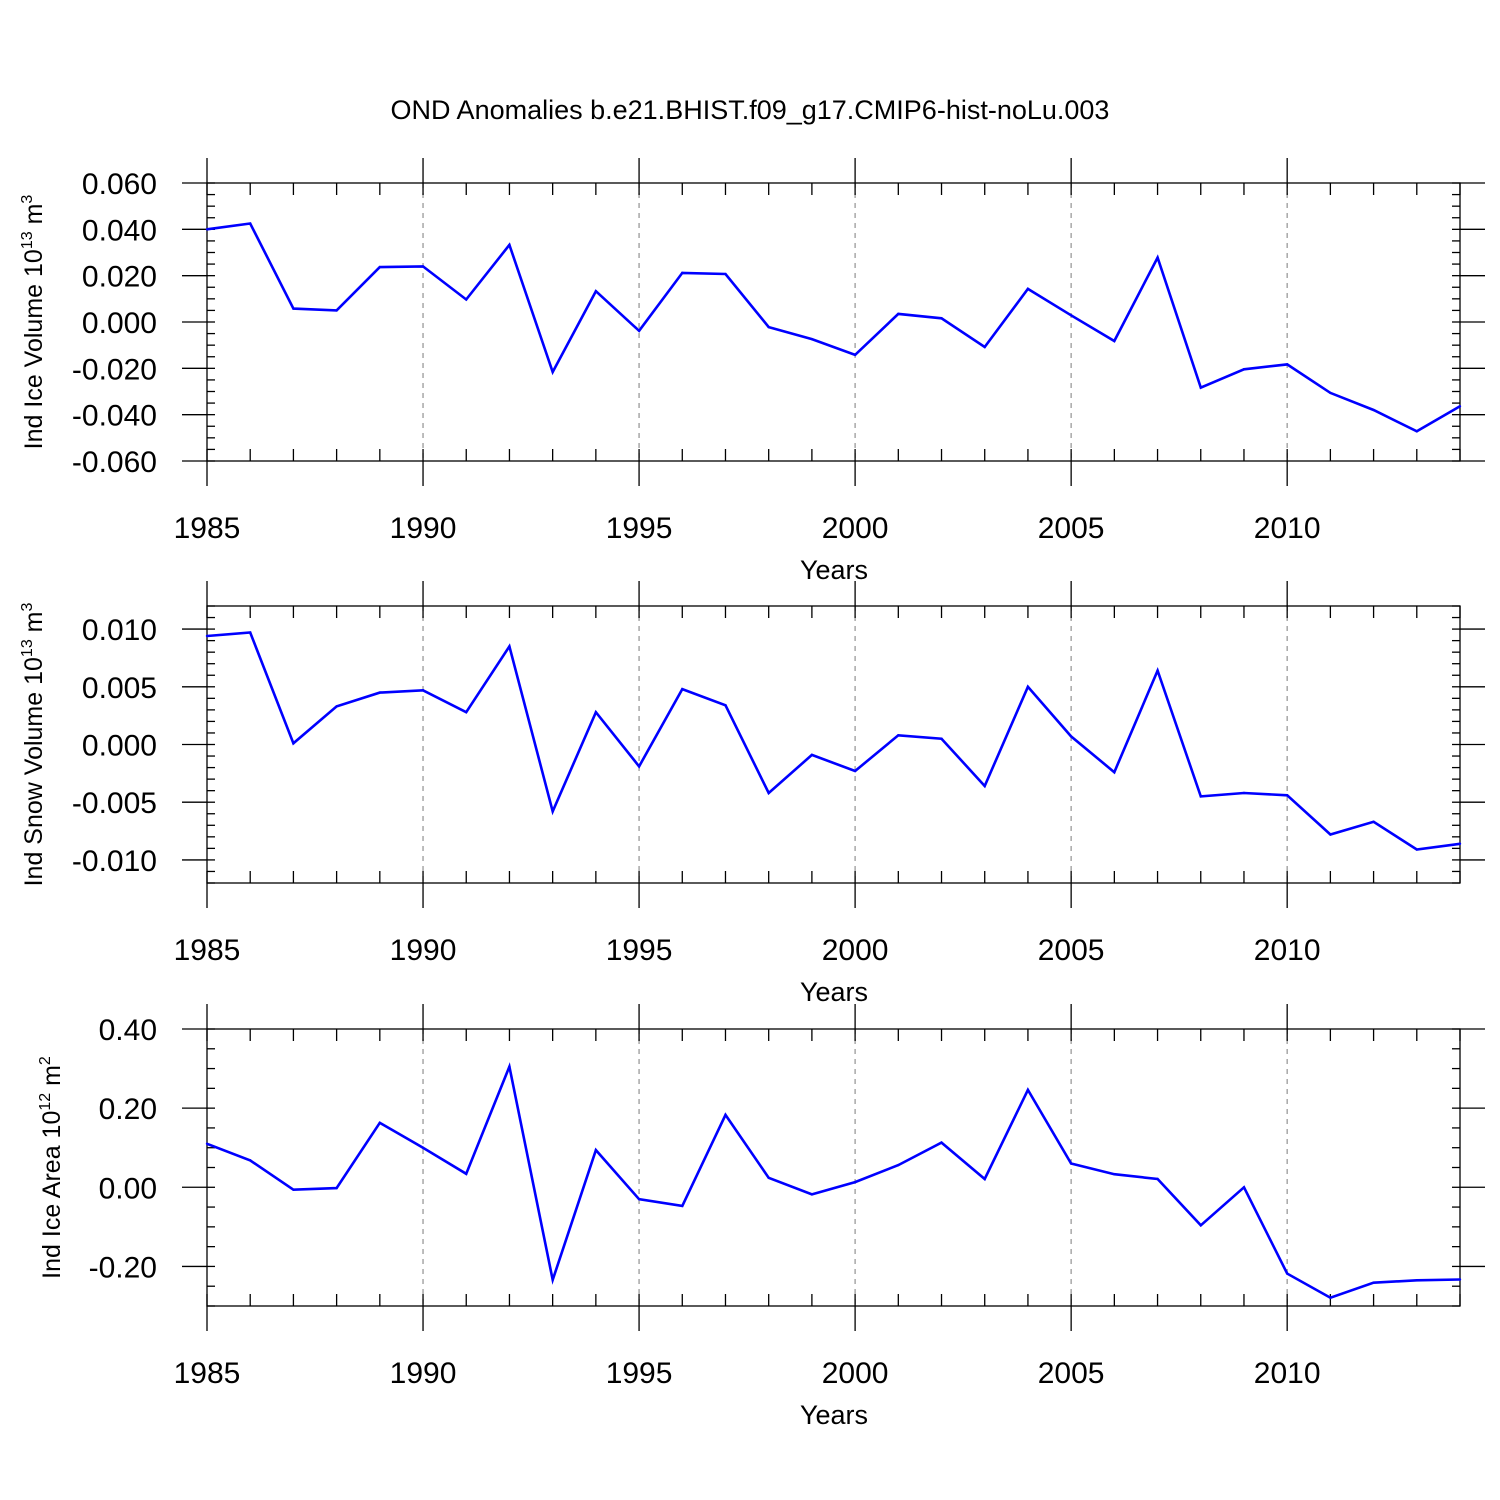  What do you see at coordinates (33, 322) in the screenshot?
I see `y-axis-label: Ind Ice Volume 1013 m3` at bounding box center [33, 322].